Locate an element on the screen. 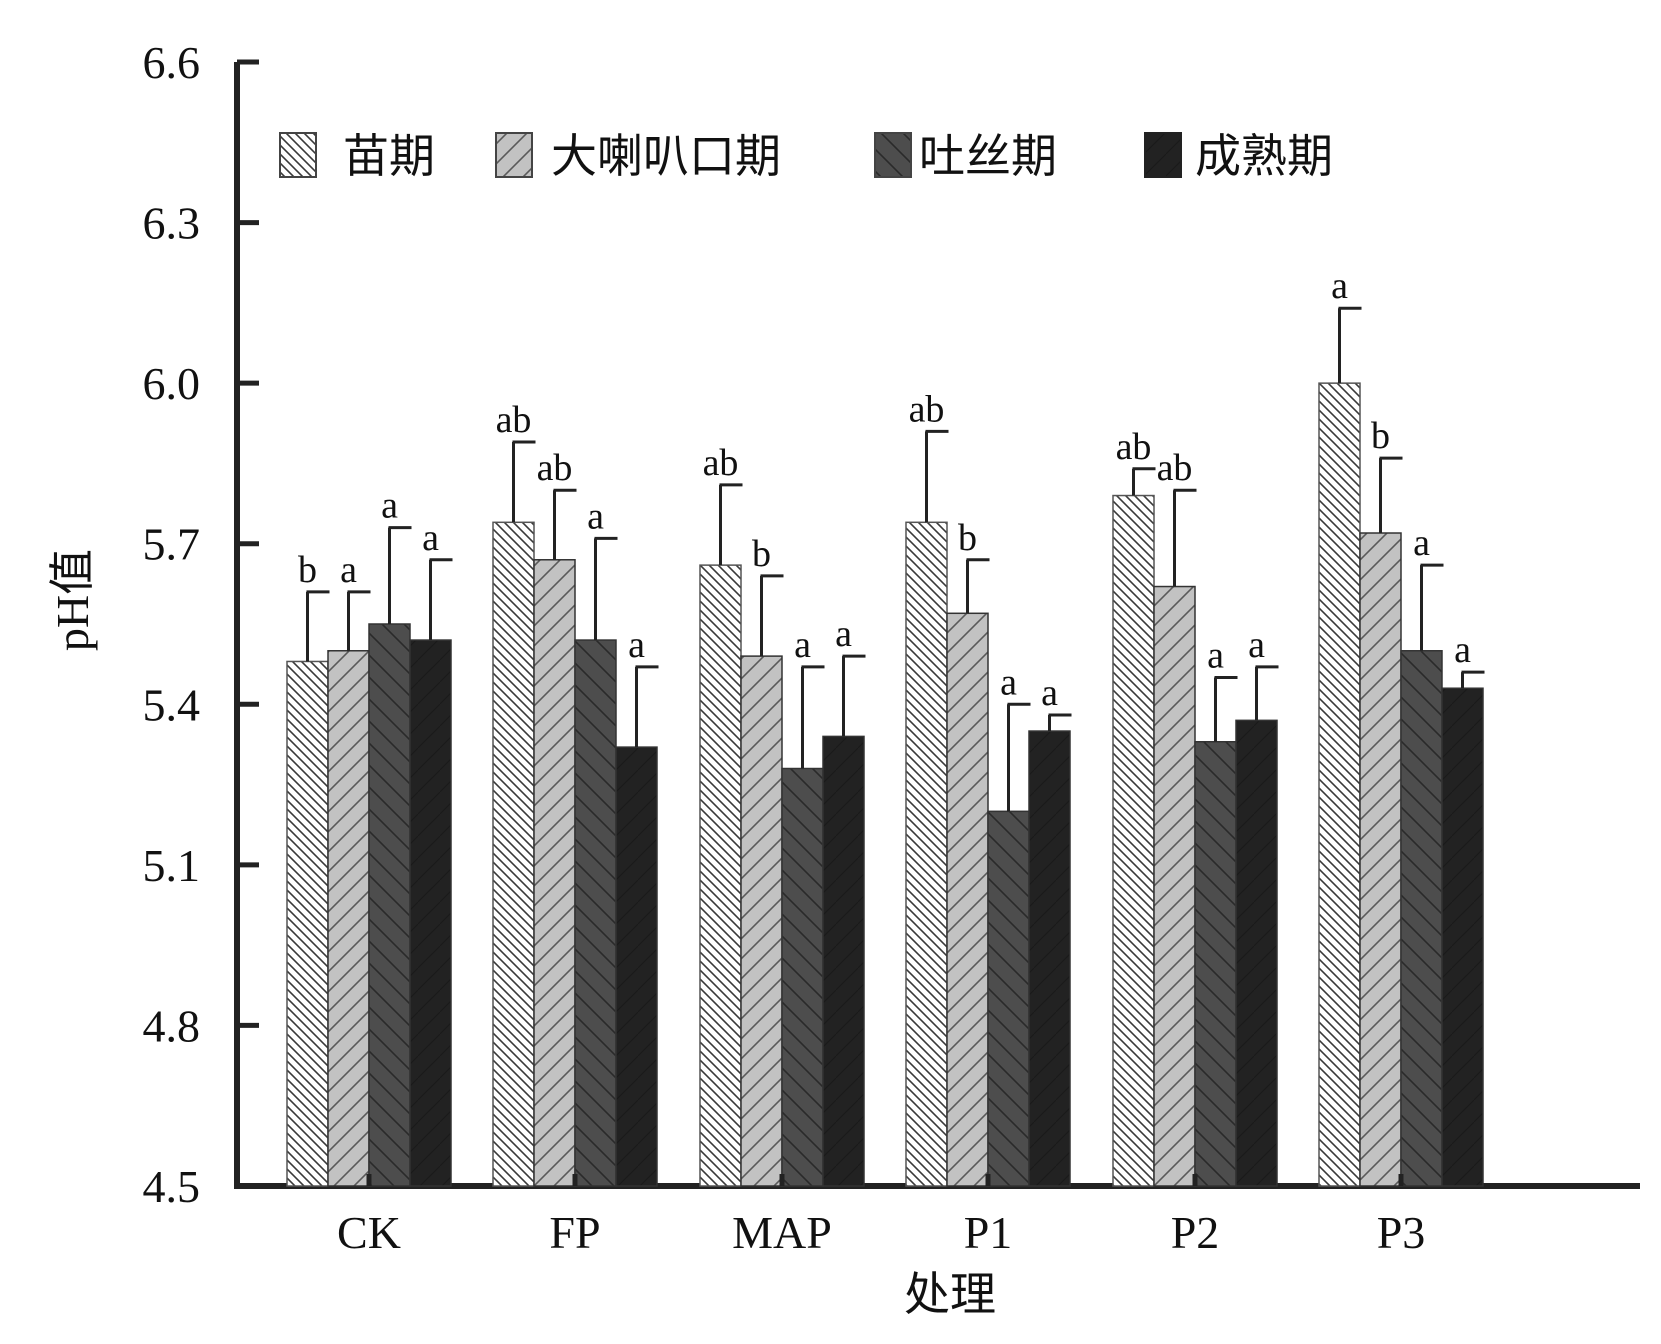 This screenshot has height=1344, width=1661. x-tick-label-MAP: MAP is located at coordinates (782, 1232).